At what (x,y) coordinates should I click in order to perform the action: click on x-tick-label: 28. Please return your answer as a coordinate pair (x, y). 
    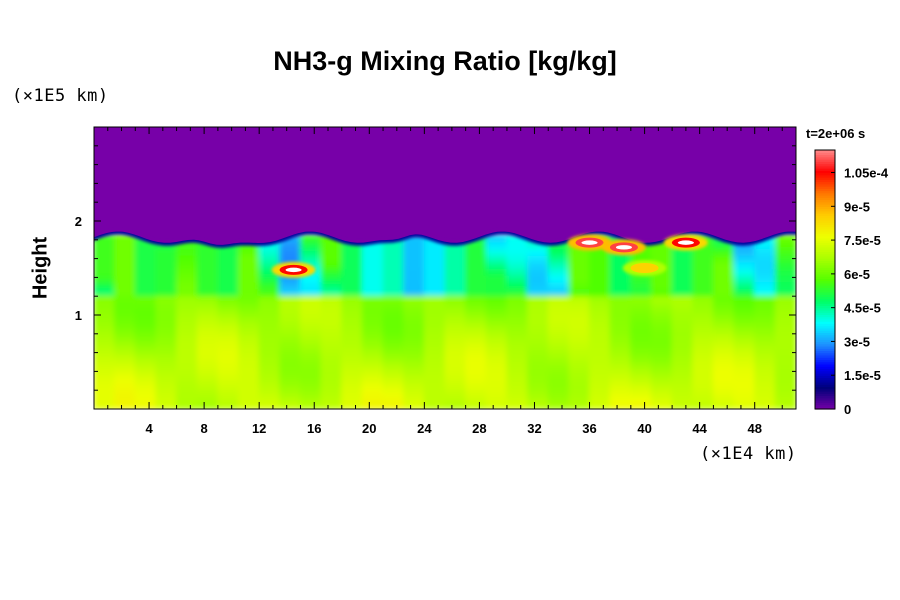
    Looking at the image, I should click on (479, 428).